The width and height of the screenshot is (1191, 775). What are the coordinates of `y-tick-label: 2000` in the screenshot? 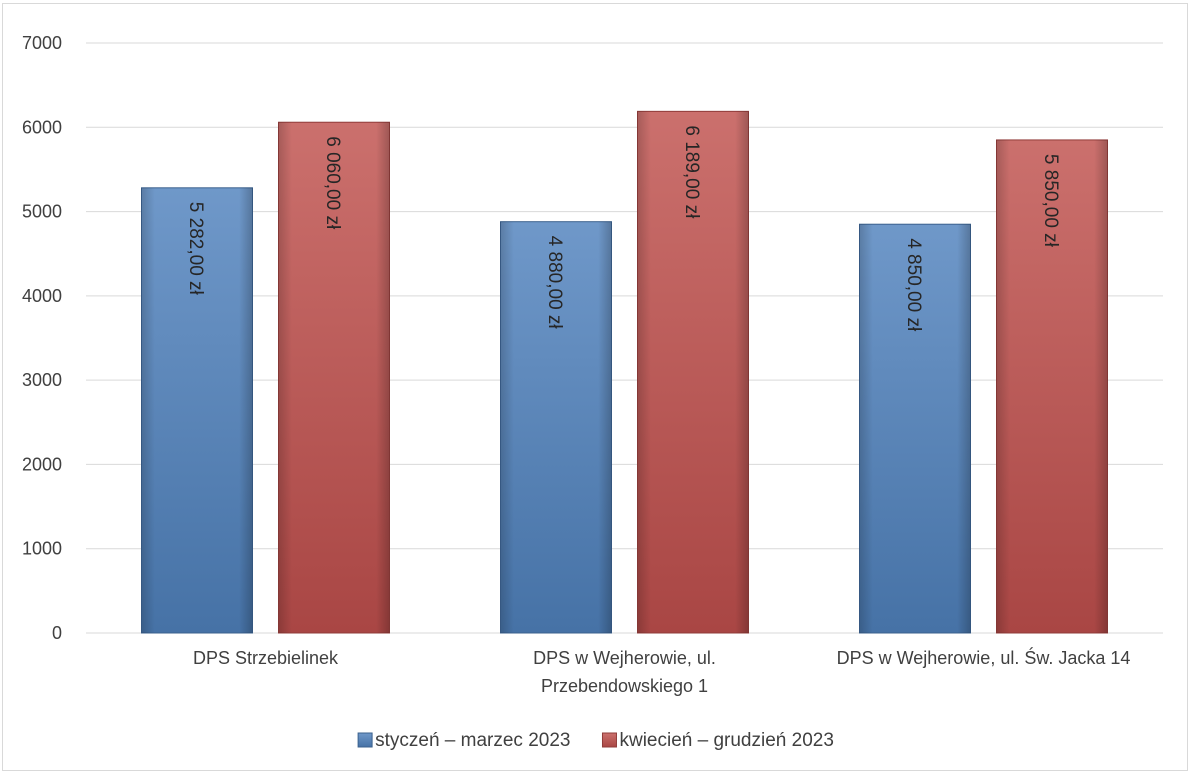 It's located at (42, 464).